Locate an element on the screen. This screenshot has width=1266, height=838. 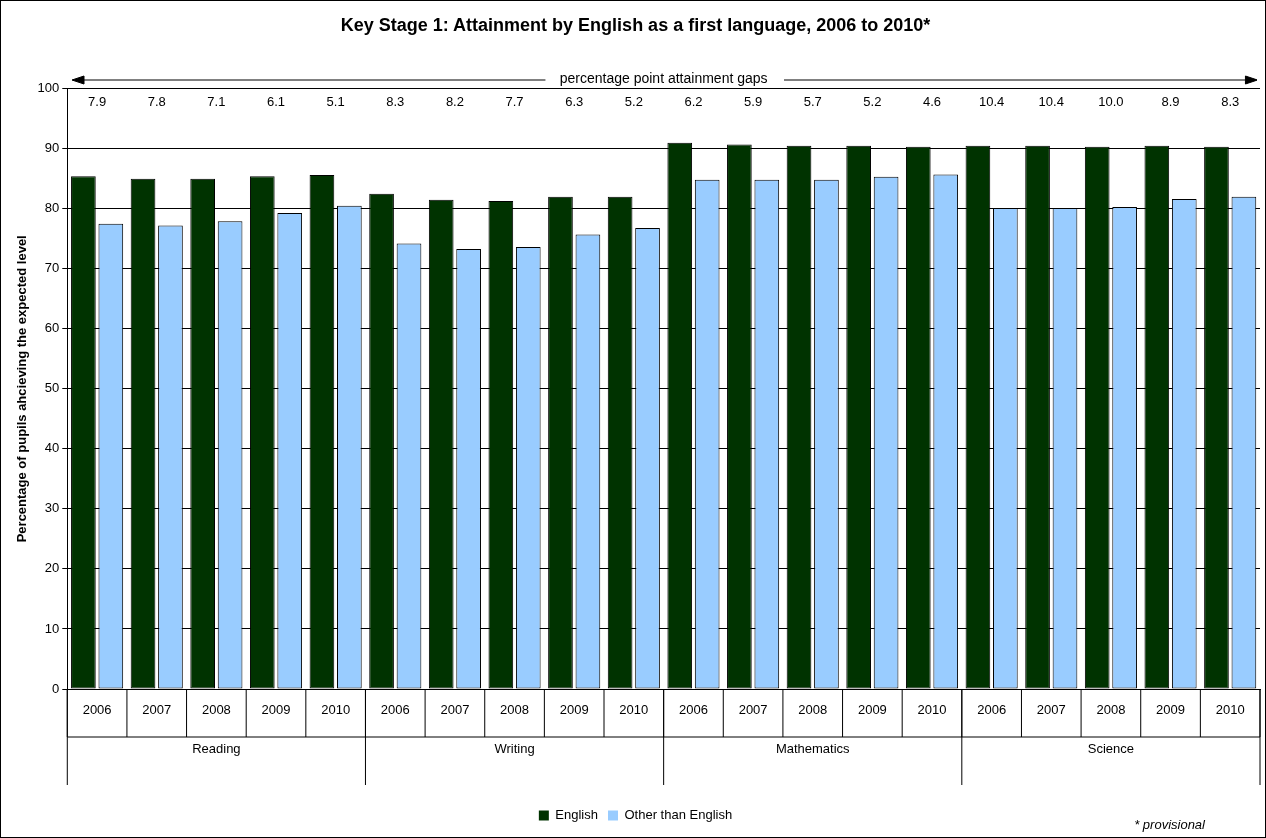
legend-label: English is located at coordinates (576, 815).